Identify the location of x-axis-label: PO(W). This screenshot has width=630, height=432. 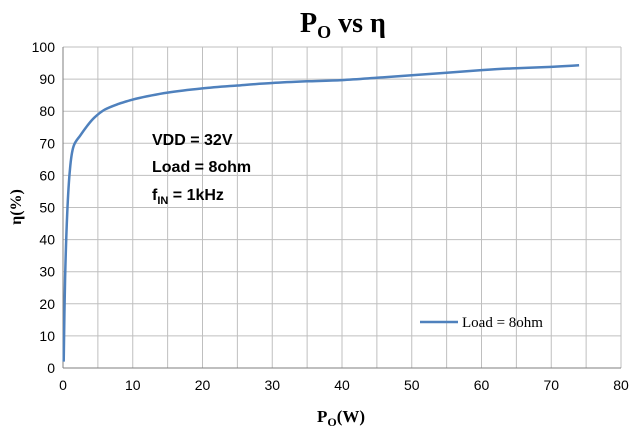
(341, 418).